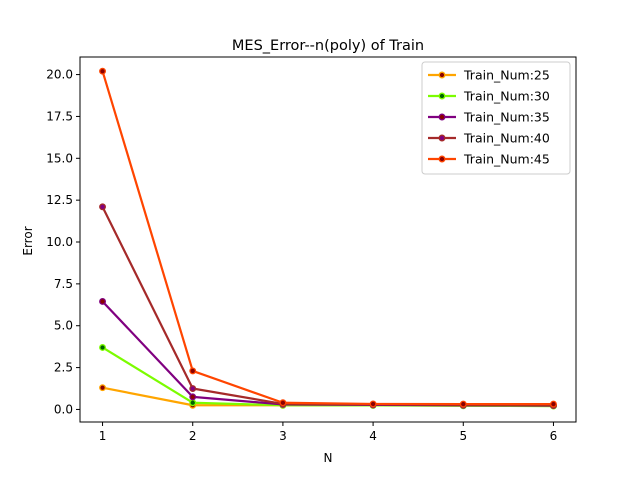 This screenshot has height=477, width=640. Describe the element at coordinates (59, 158) in the screenshot. I see `y-tick-label: 15.0` at that location.